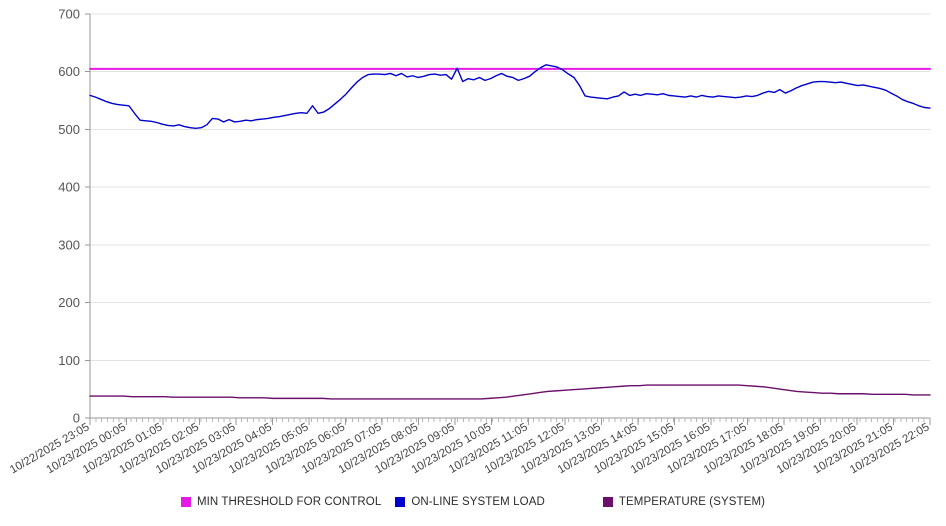  I want to click on series-line-temperature-system, so click(510, 392).